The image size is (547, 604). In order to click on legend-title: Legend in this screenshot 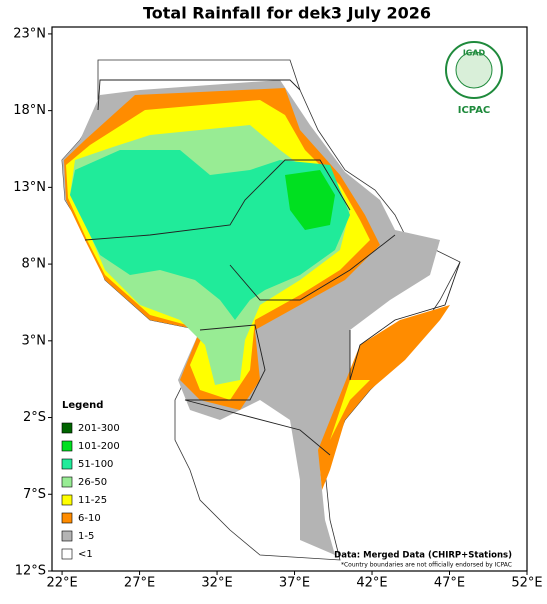, I will do `click(82, 405)`.